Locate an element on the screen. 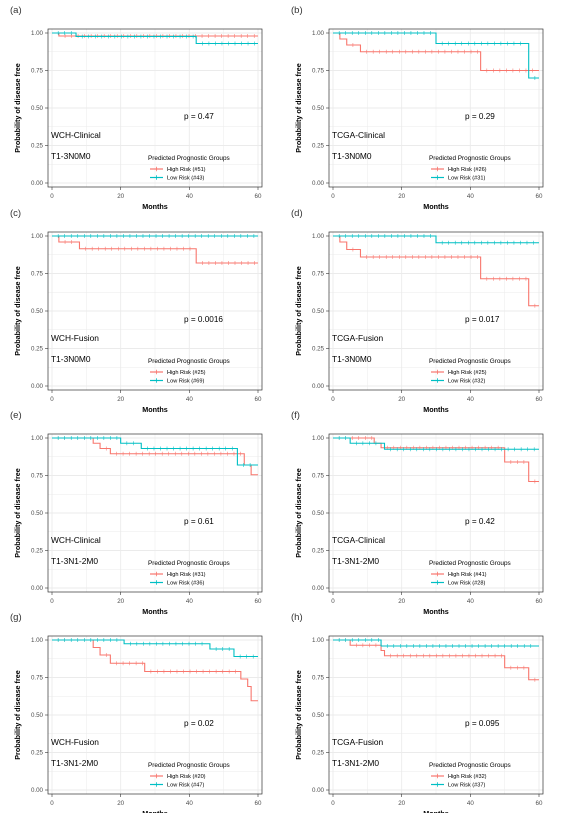  cohort-label: TCGA-Clinical is located at coordinates (358, 135).